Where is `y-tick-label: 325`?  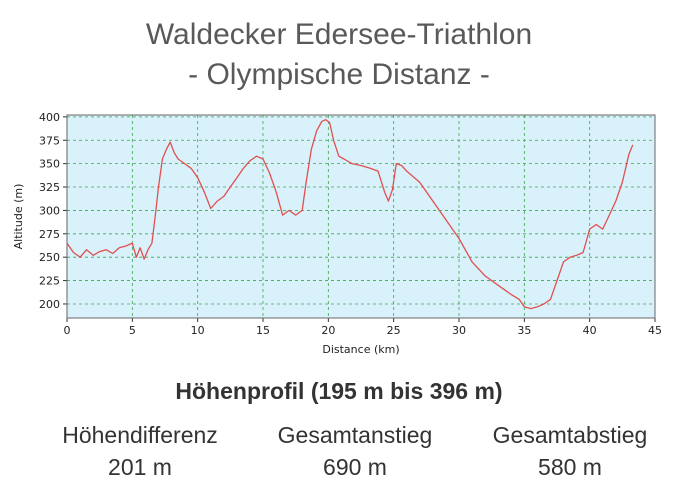
y-tick-label: 325 is located at coordinates (49, 187).